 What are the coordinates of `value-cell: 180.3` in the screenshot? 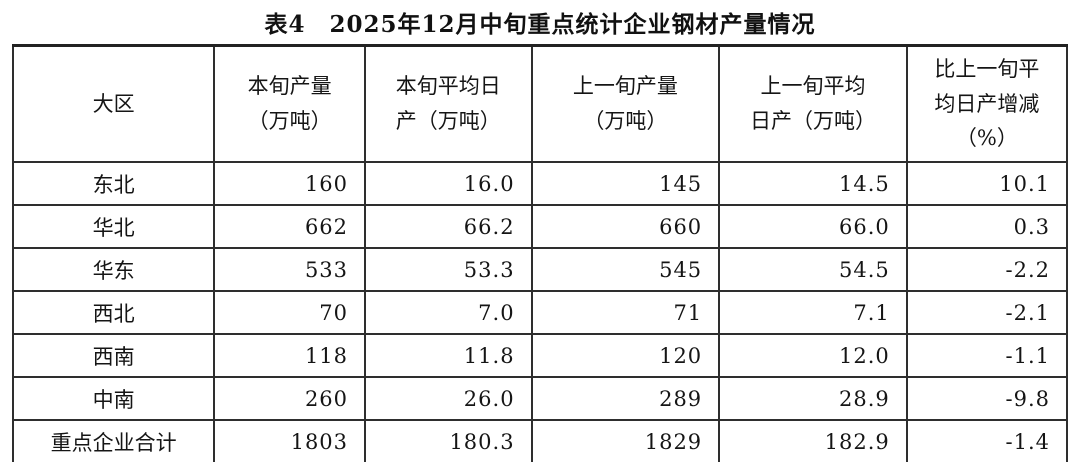 It's located at (448, 440).